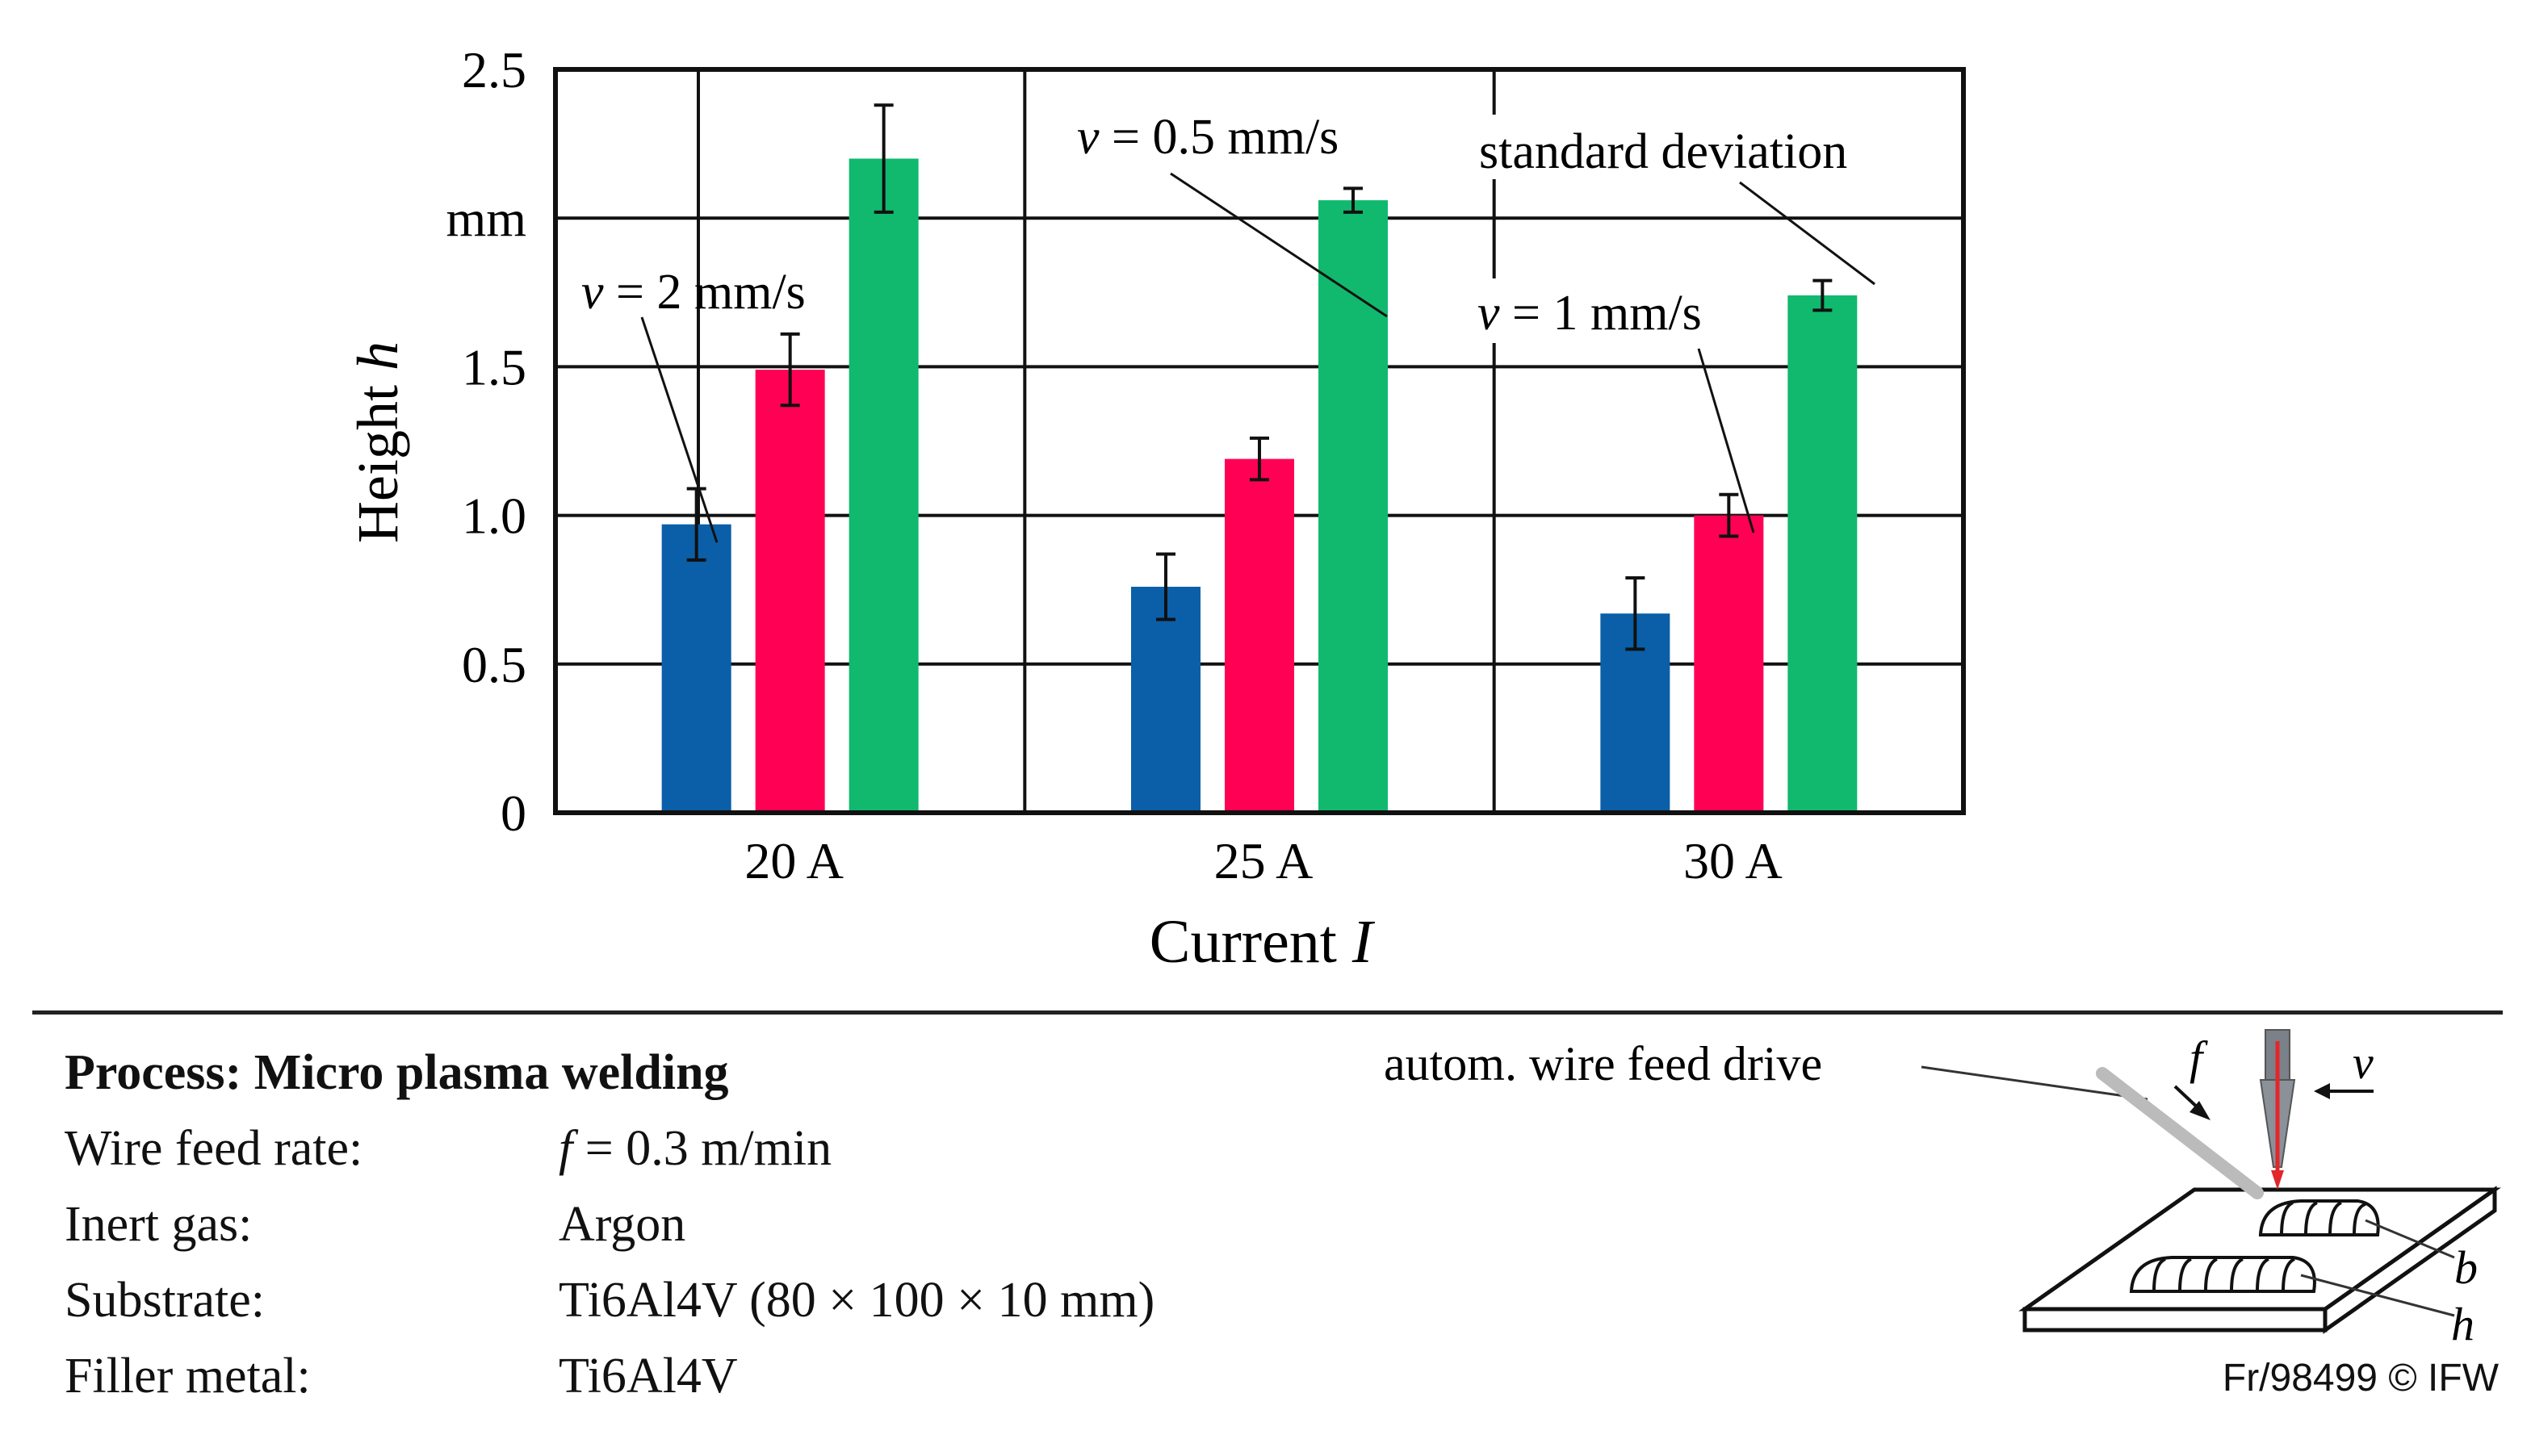 This screenshot has height=1456, width=2531. Describe the element at coordinates (159, 1224) in the screenshot. I see `info-label: Inert gas:` at that location.